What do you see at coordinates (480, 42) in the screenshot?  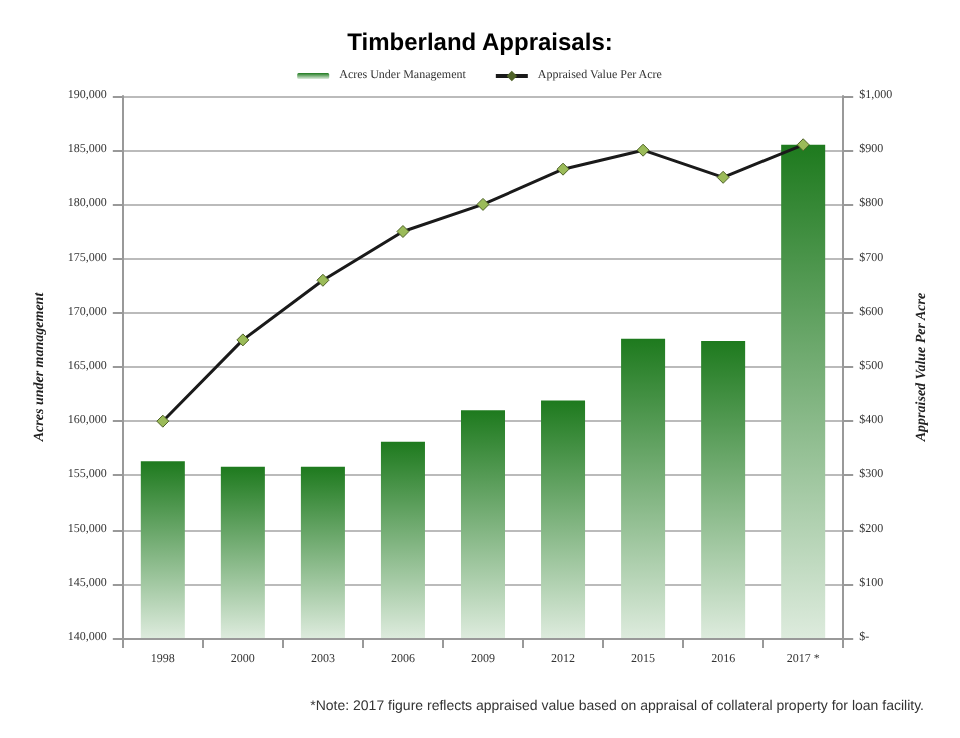 I see `chart-title: Timberland Appraisals:` at bounding box center [480, 42].